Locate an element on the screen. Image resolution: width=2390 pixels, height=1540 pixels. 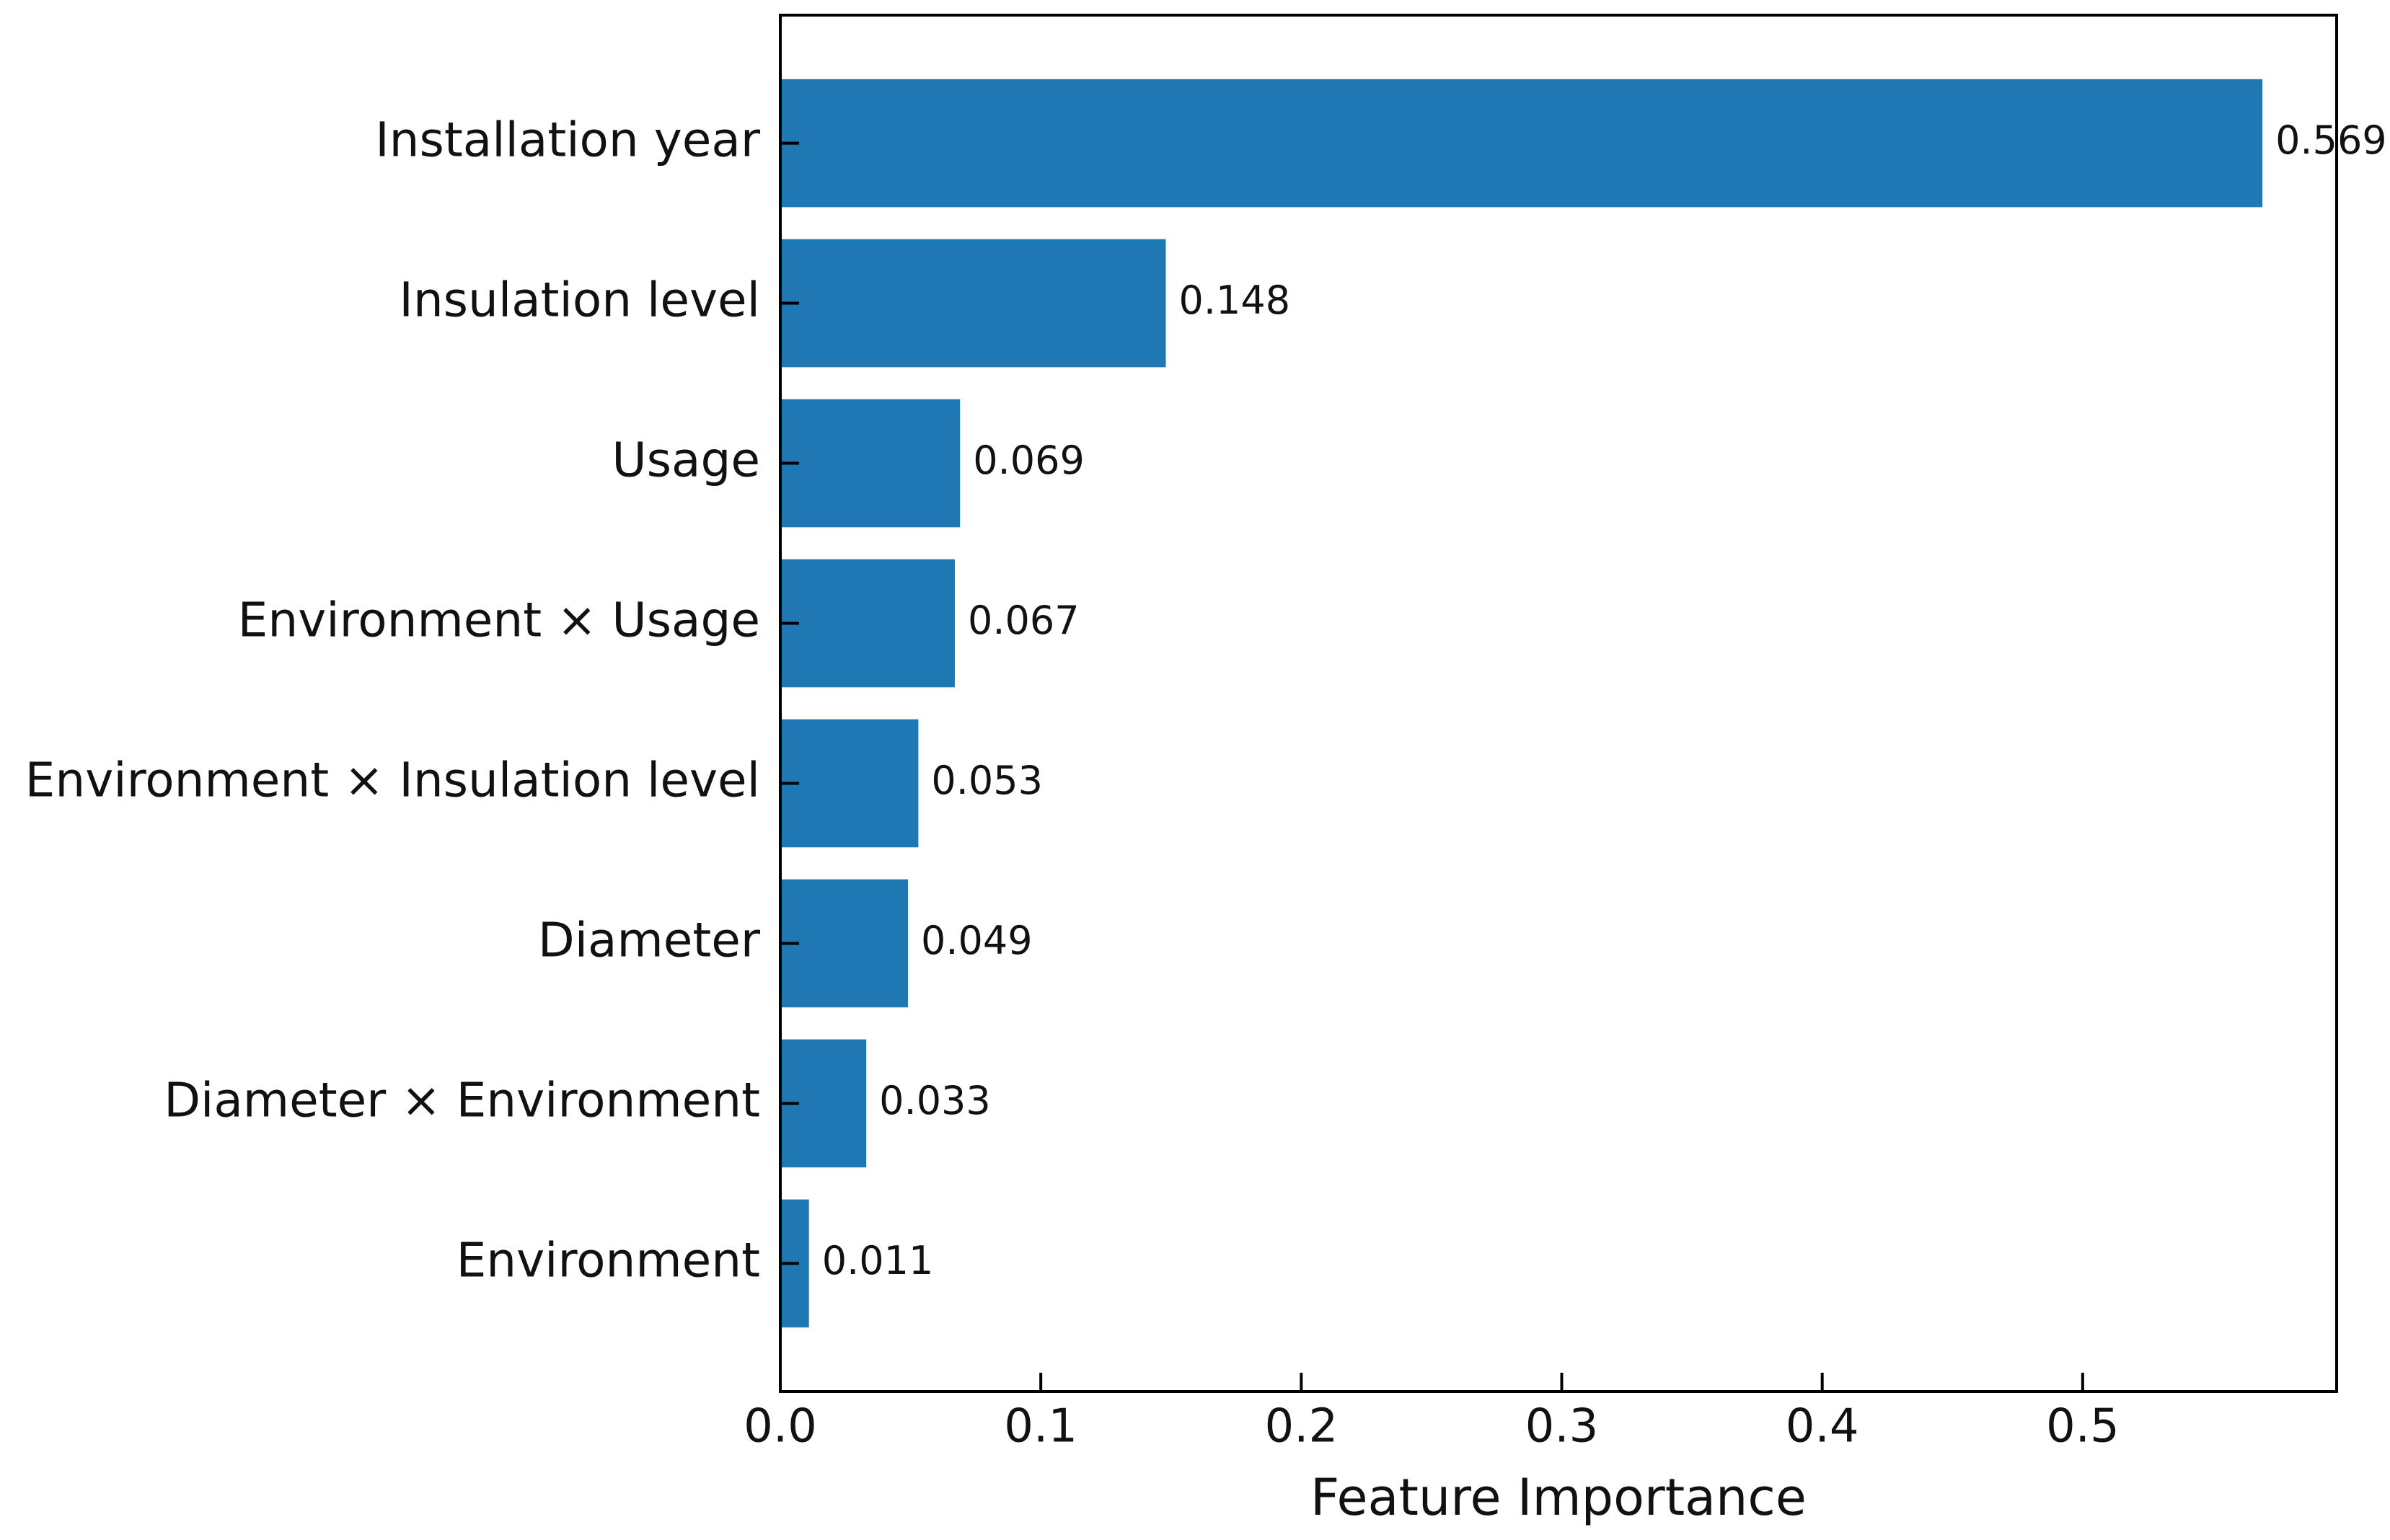
x-tick-label: 0.4 is located at coordinates (1822, 1426).